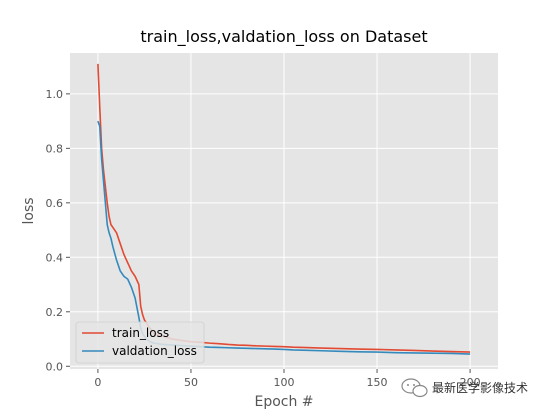 The image size is (554, 415). I want to click on y-tick-label: 0.4, so click(55, 257).